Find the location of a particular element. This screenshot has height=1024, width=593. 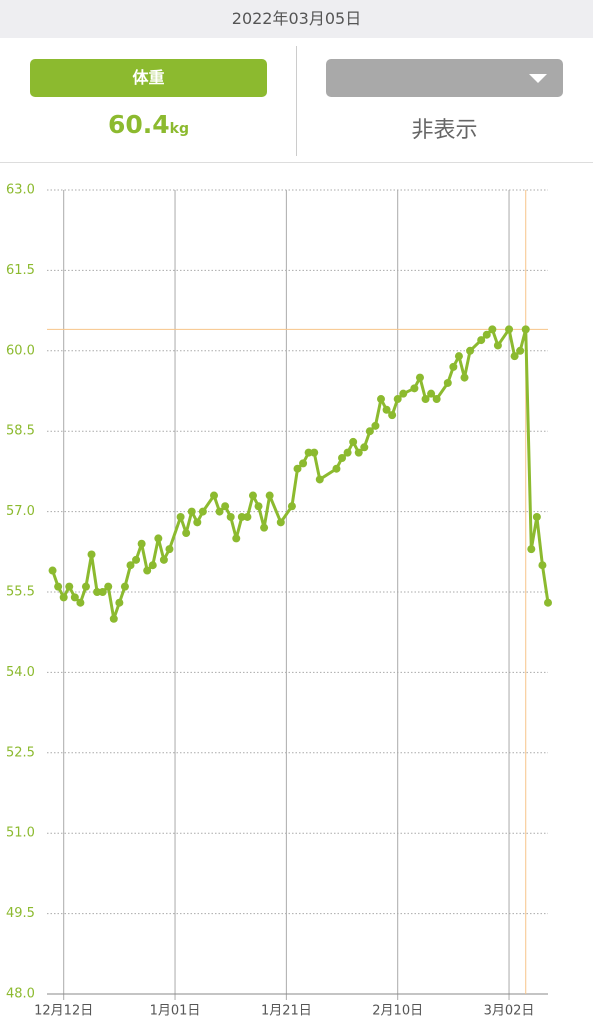

panel: 体重 60.4kg 非表示 is located at coordinates (296, 100).